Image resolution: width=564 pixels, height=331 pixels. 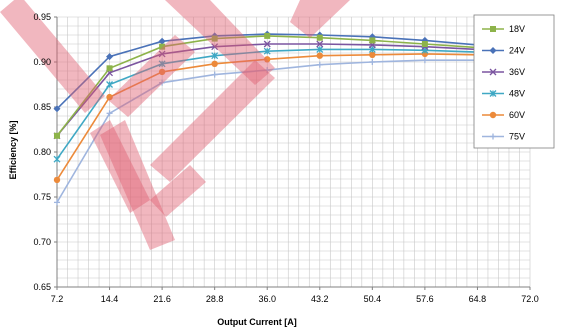 I want to click on x-tick-label: 14.4, so click(x=110, y=299).